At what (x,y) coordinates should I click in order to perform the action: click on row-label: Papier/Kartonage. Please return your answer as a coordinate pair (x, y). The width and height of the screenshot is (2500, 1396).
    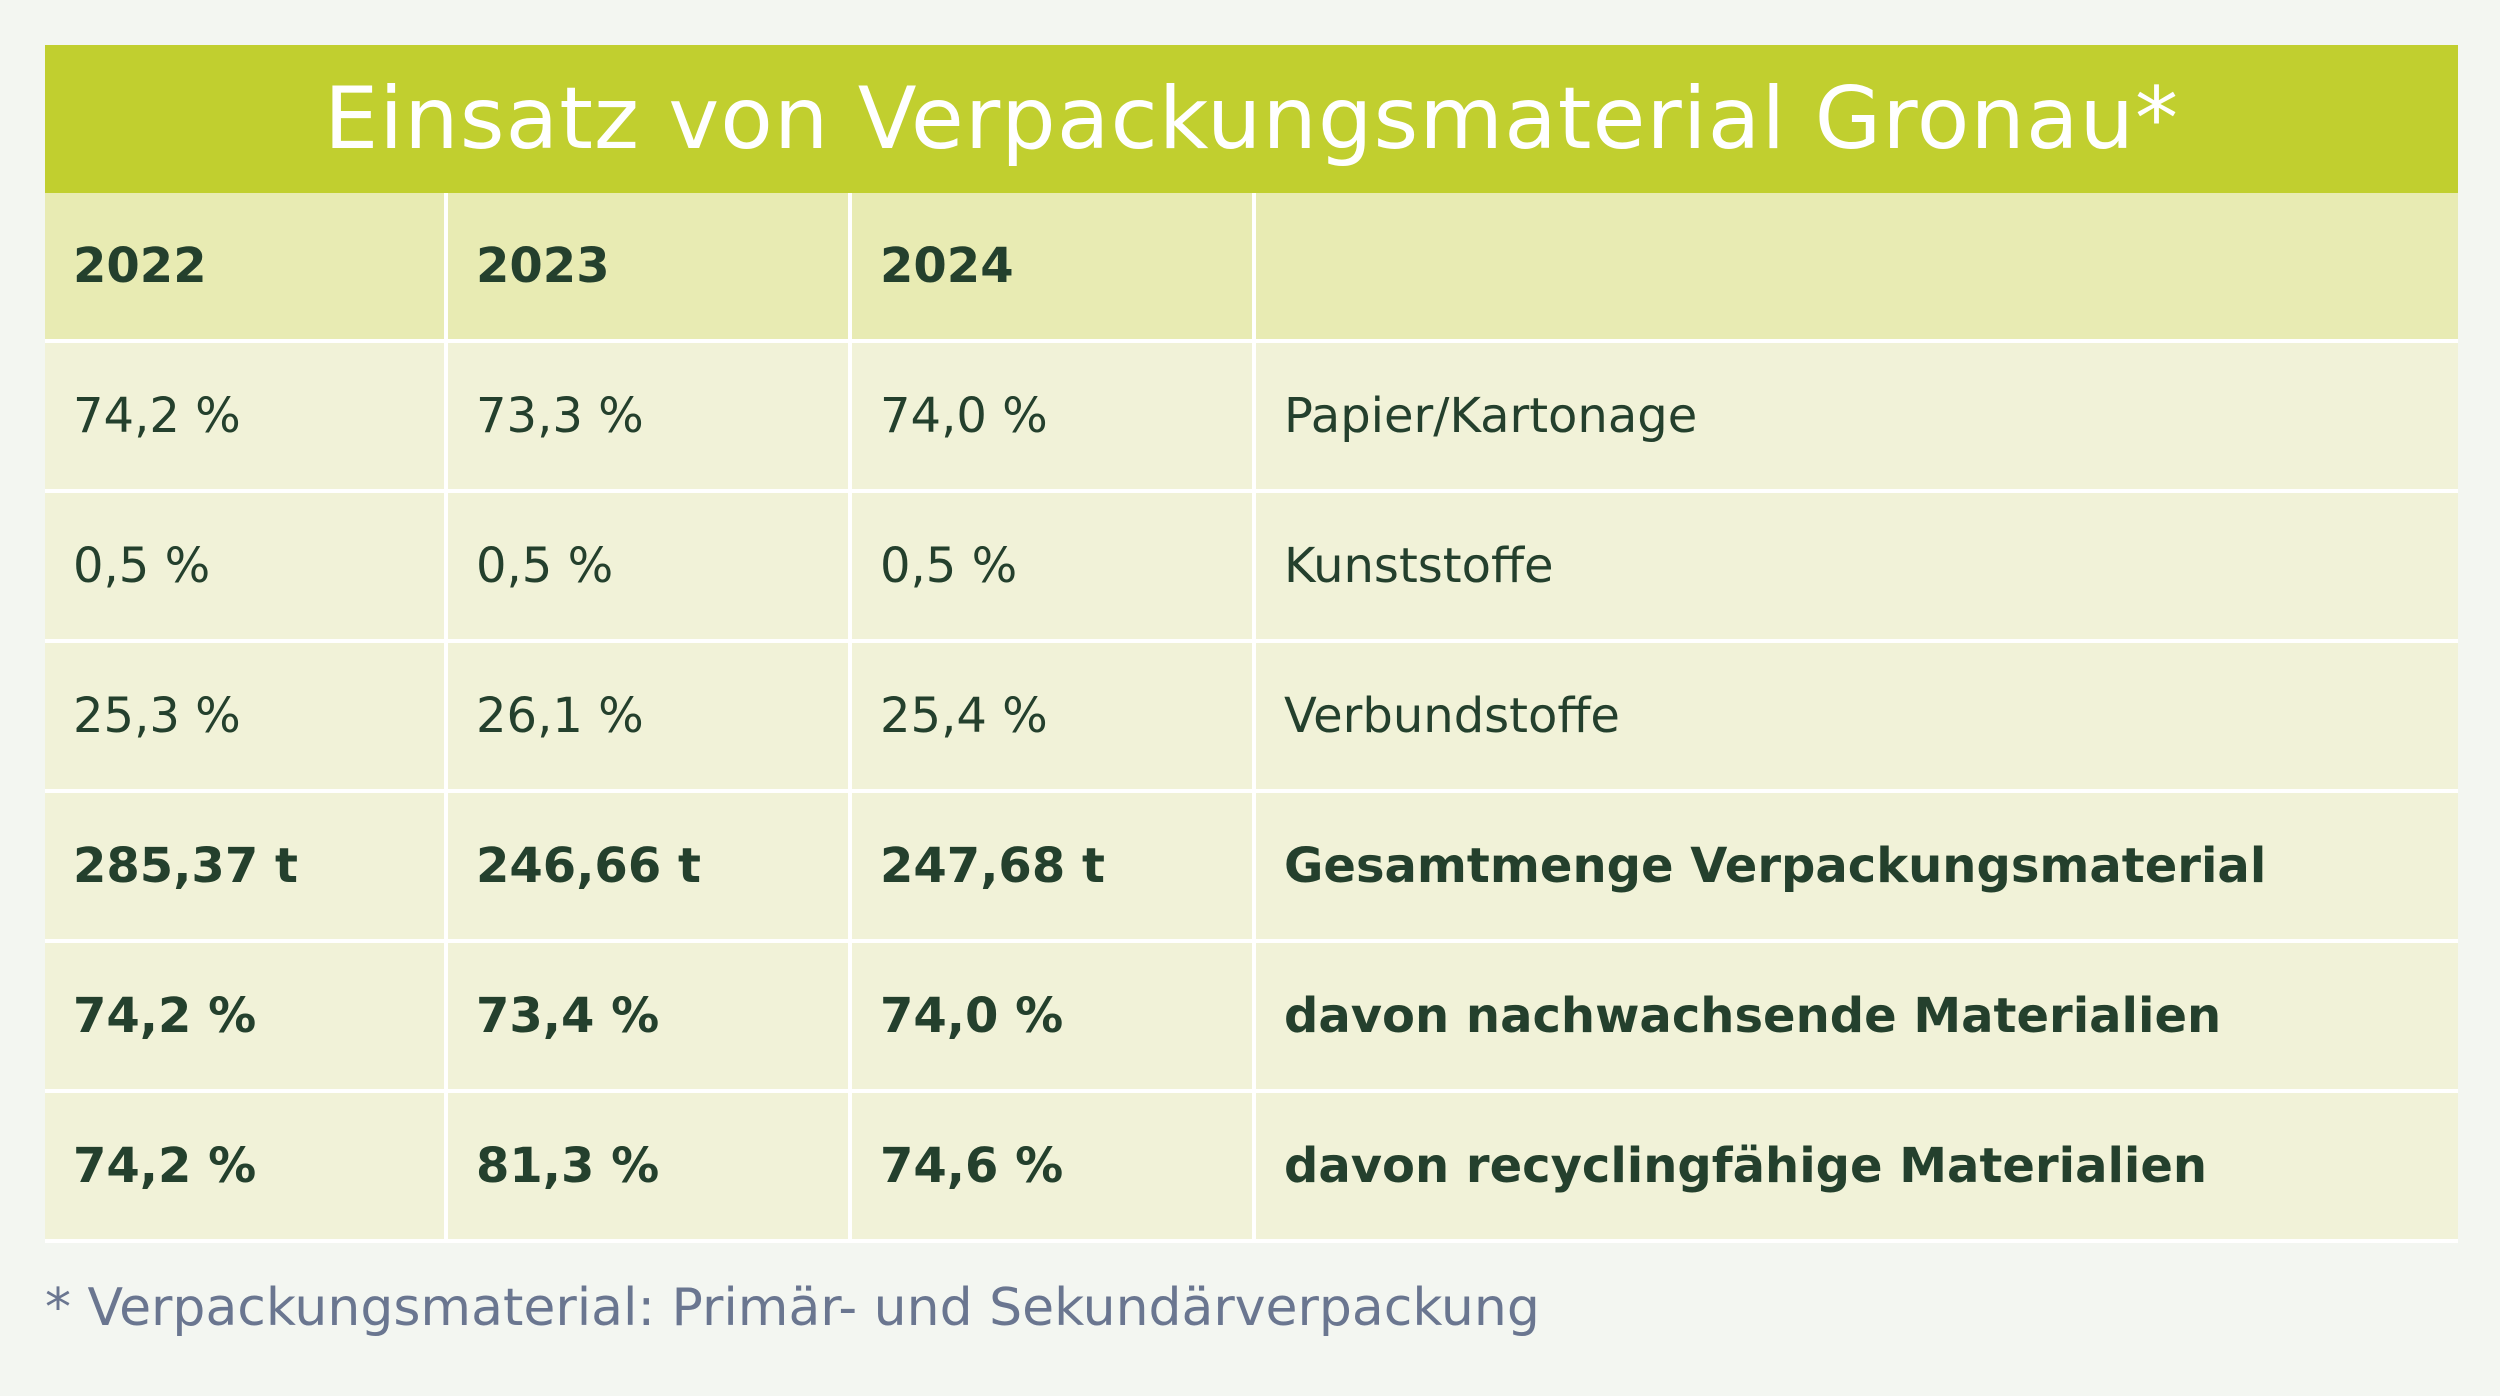
    Looking at the image, I should click on (1857, 418).